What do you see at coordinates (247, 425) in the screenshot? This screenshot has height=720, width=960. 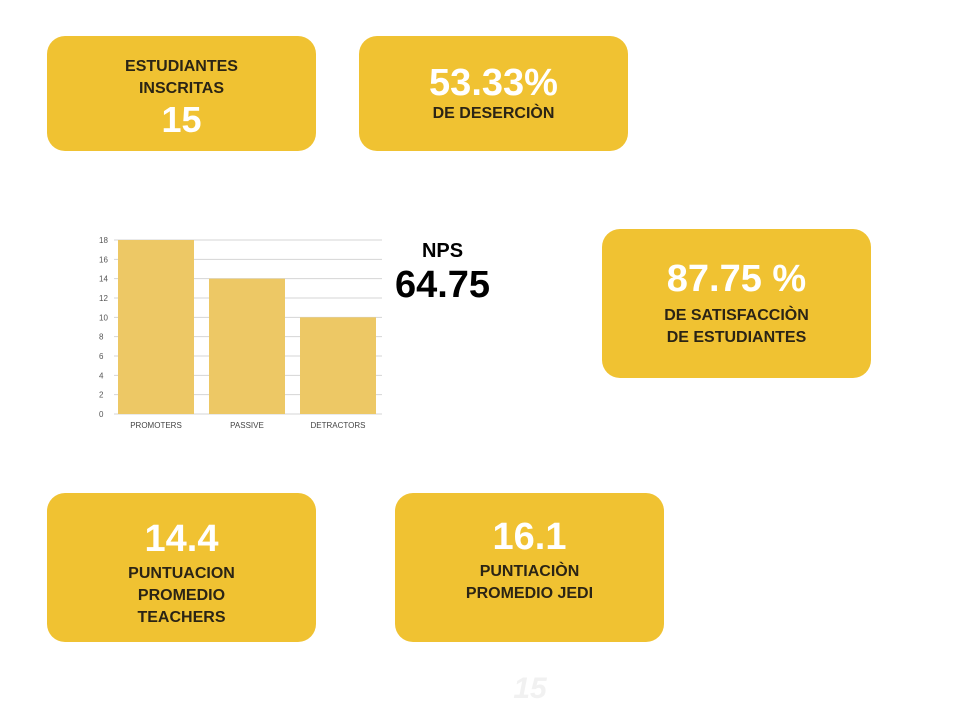 I see `x-category-label: PASSIVE` at bounding box center [247, 425].